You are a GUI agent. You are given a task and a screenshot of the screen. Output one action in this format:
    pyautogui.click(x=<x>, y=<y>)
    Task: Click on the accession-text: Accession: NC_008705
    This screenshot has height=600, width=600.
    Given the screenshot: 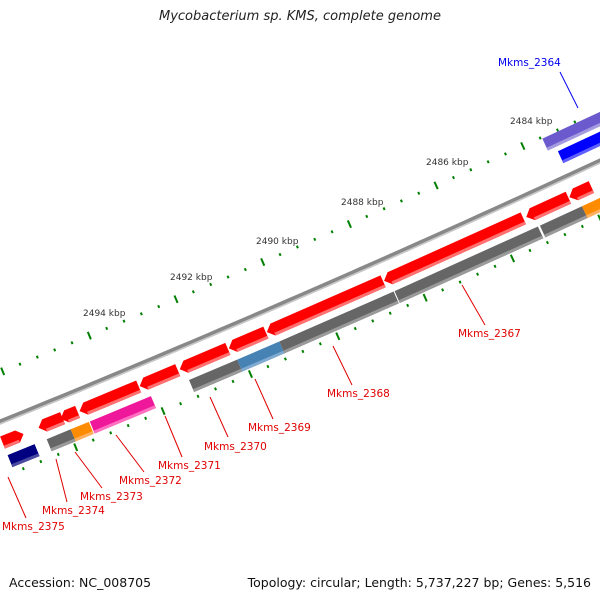 What is the action you would take?
    pyautogui.click(x=80, y=582)
    